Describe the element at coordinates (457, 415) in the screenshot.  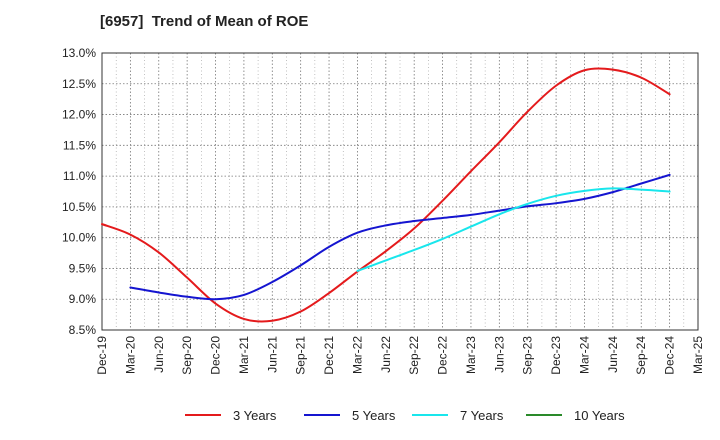
I see `legend-item: 7 Years` at that location.